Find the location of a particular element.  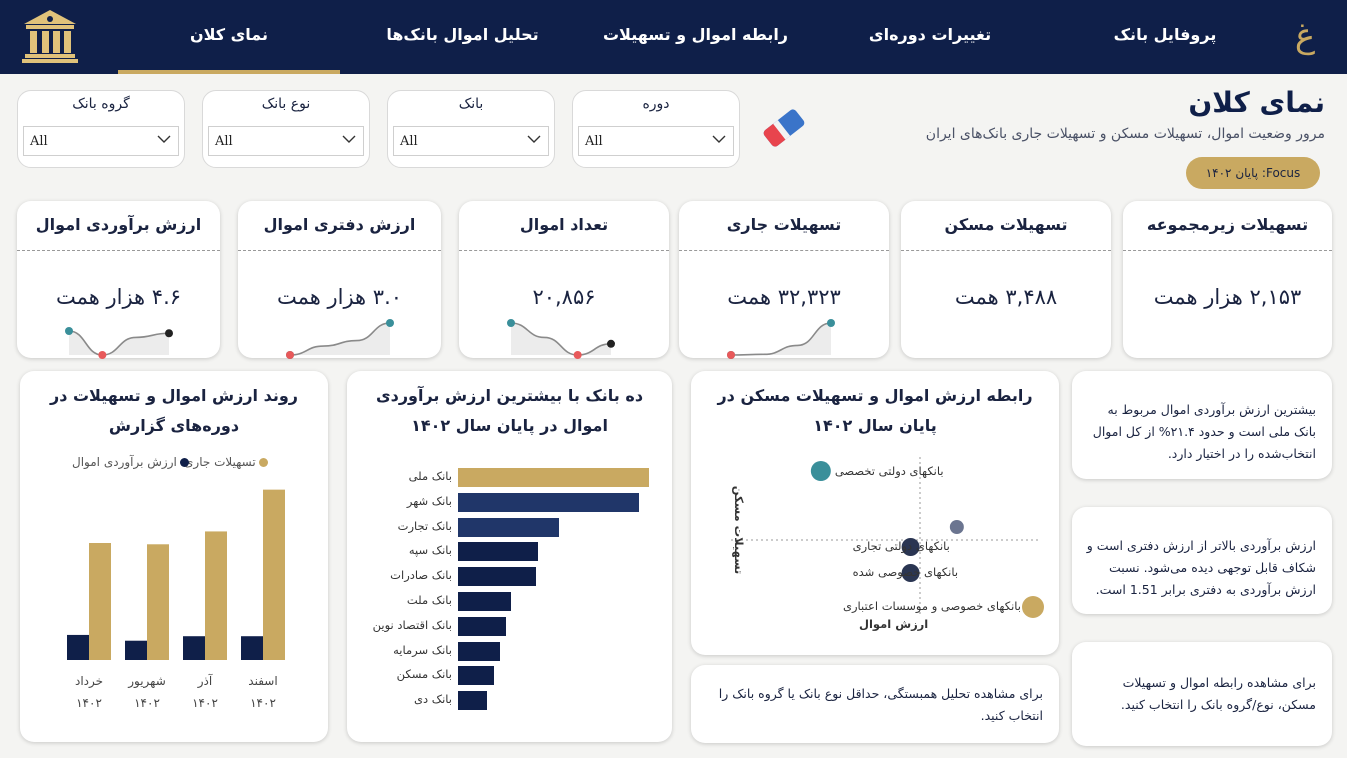

focus-badge: Focus: پایان ۱۴۰۲ is located at coordinates (1253, 173).